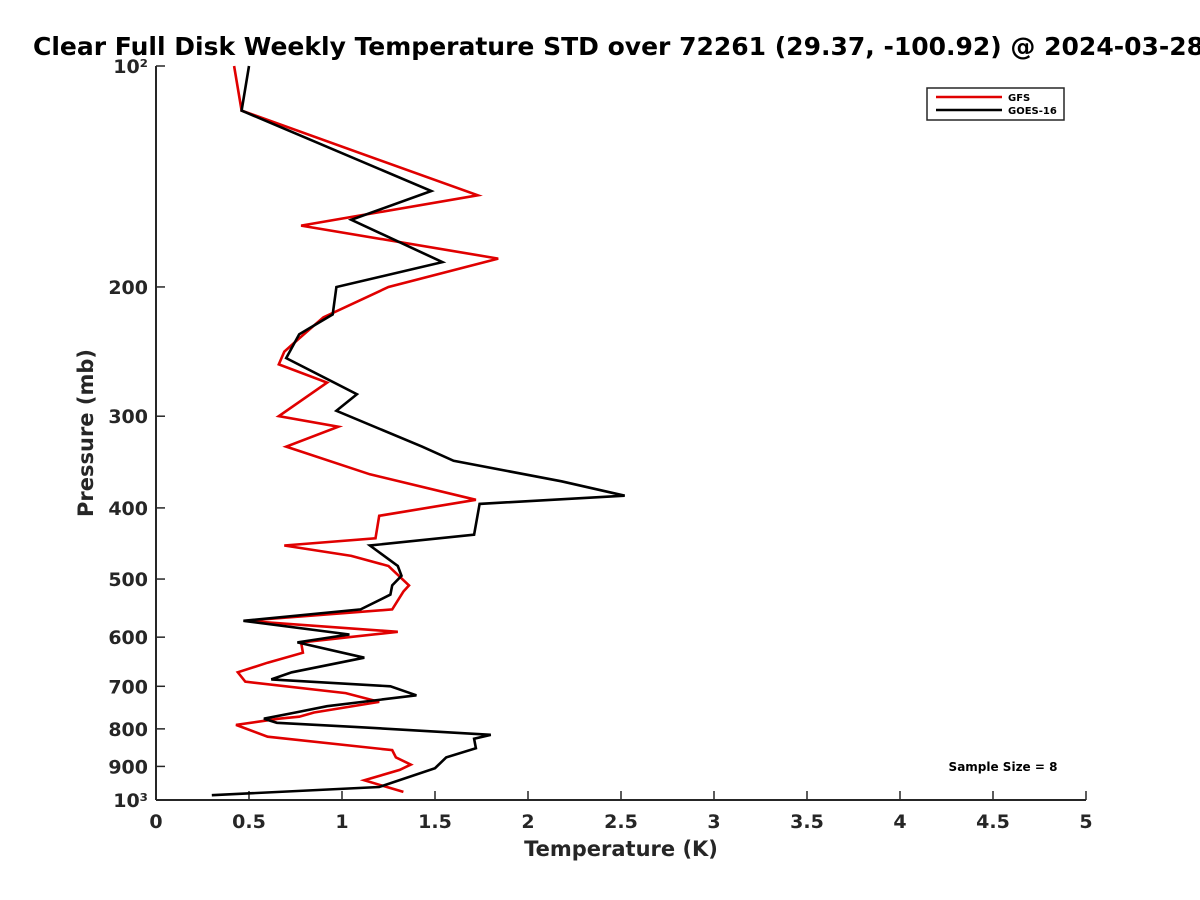 The image size is (1200, 900). Describe the element at coordinates (128, 638) in the screenshot. I see `y-tick-label: 600` at that location.